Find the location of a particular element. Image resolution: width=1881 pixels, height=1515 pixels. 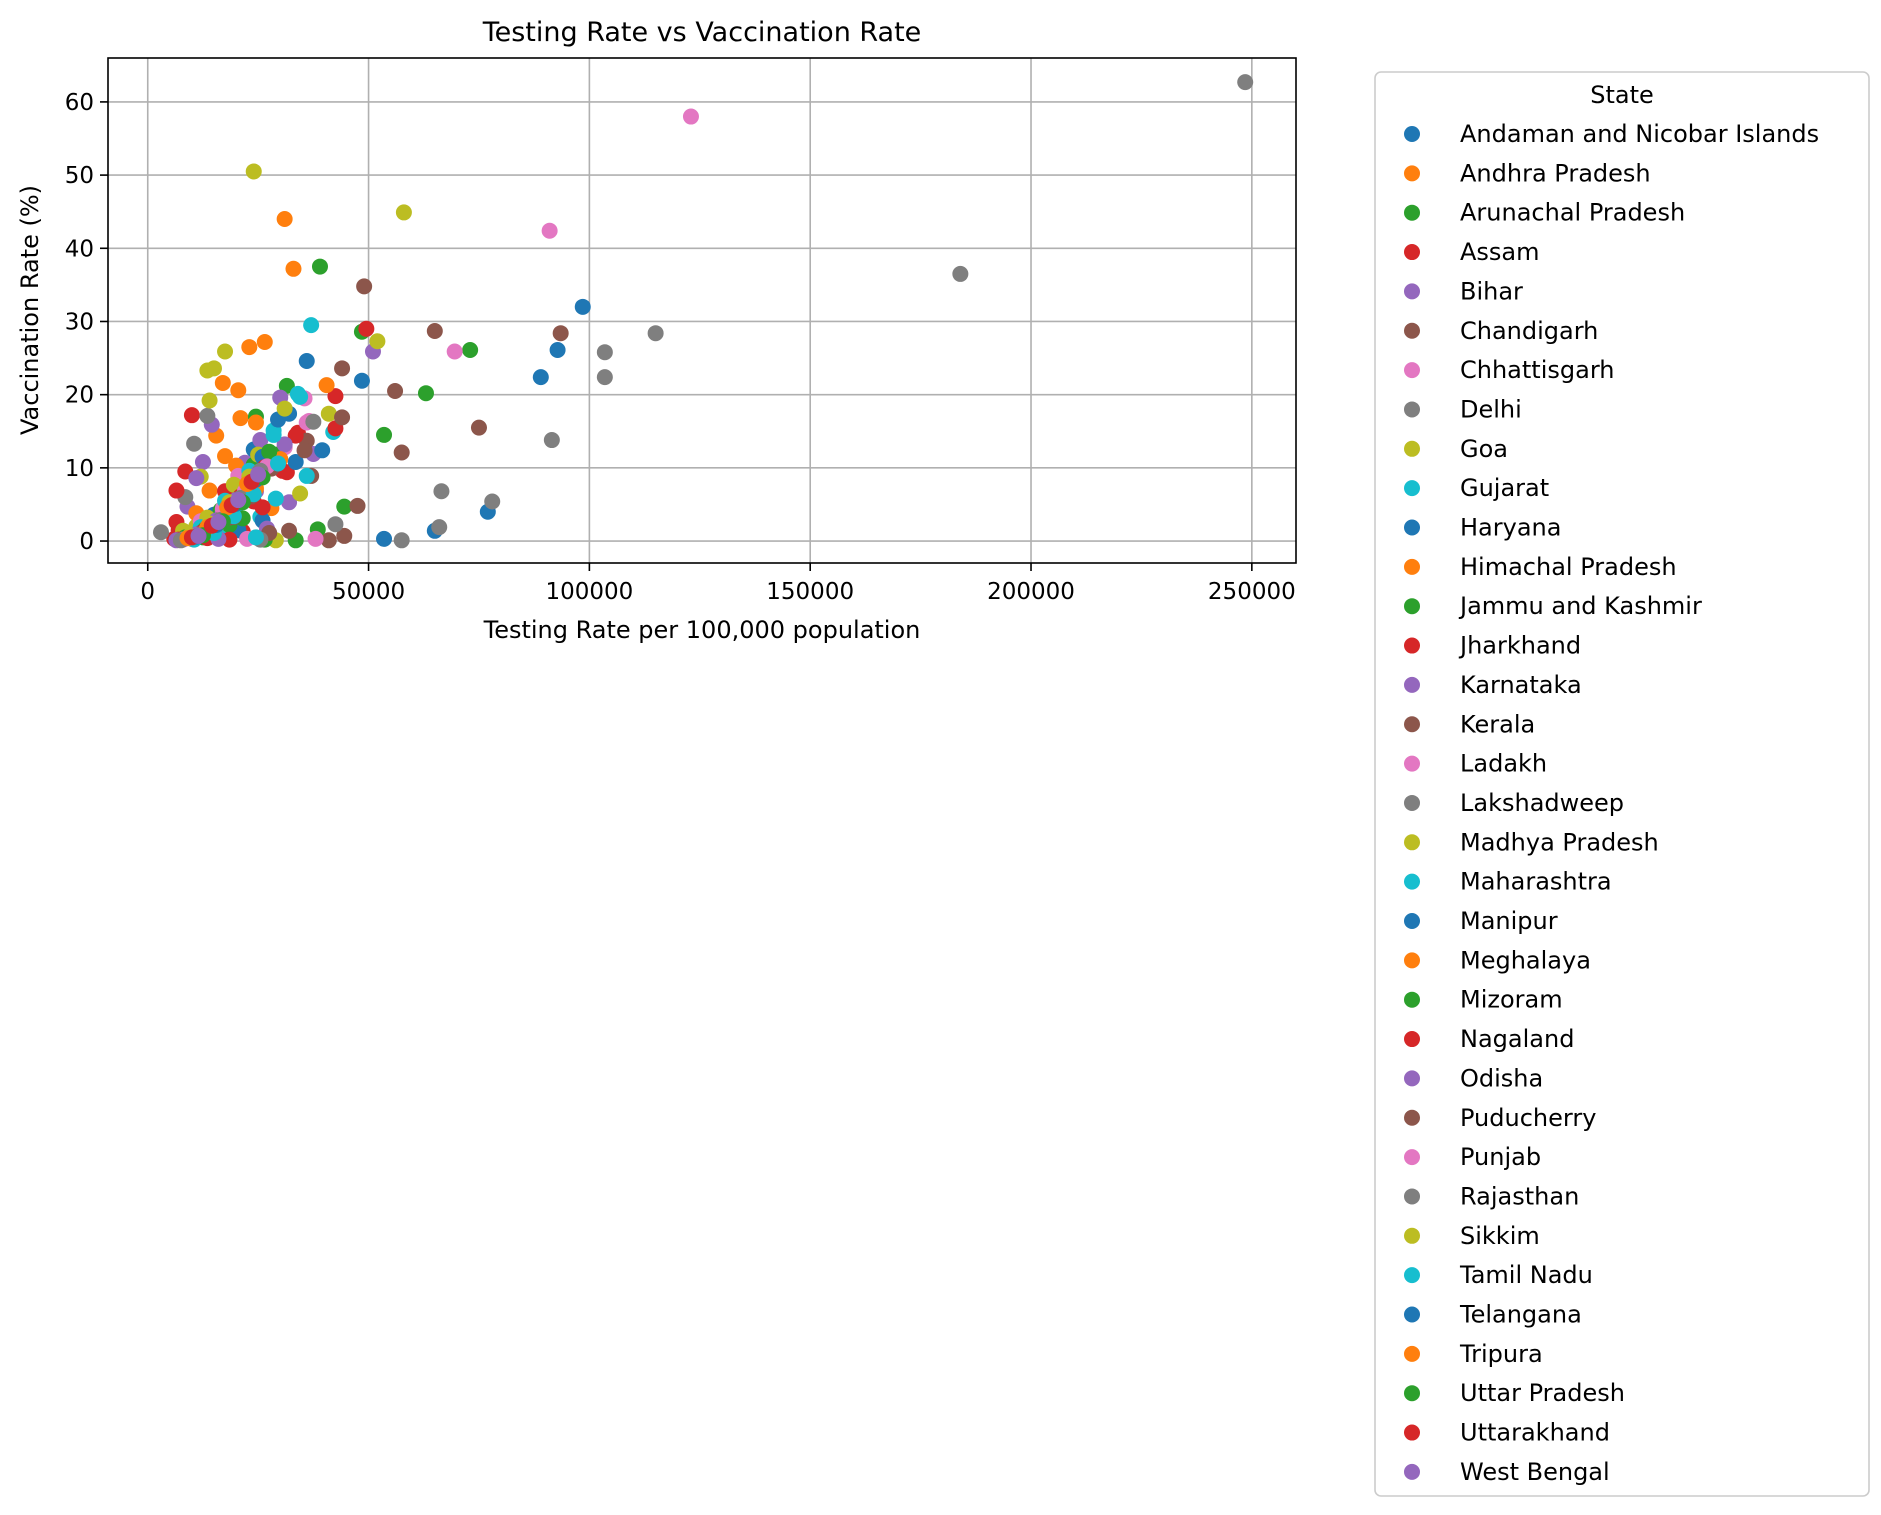

legend-label: Haryana is located at coordinates (1510, 528).